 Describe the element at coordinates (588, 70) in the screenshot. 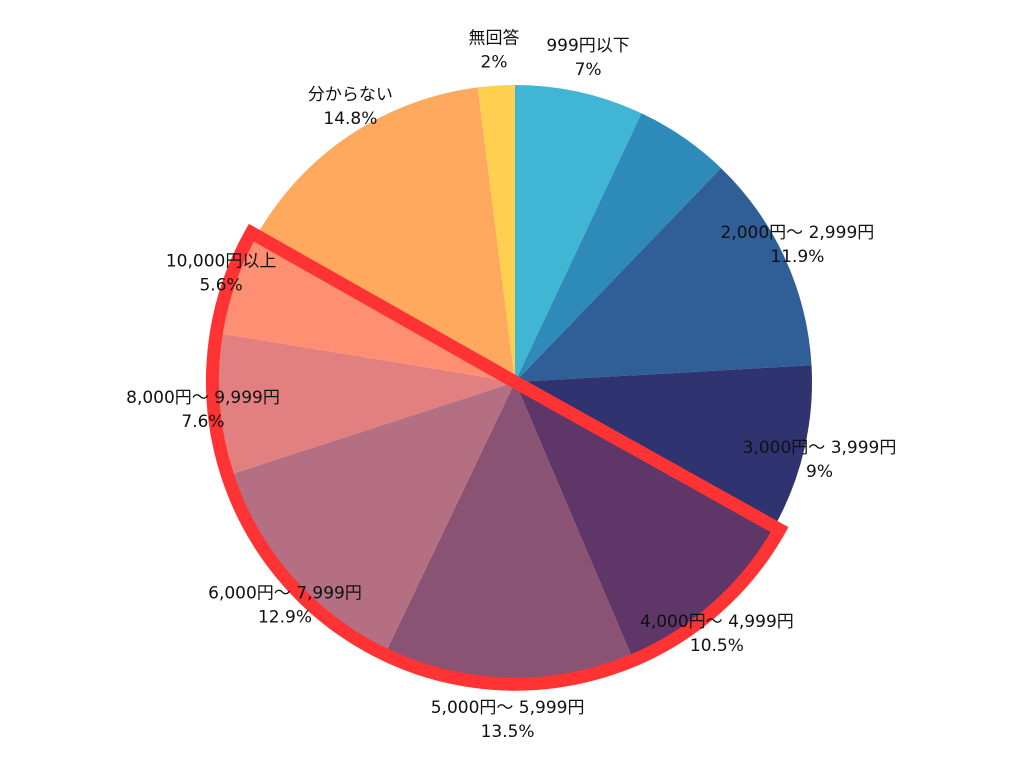

I see `slice-percent-label: 7%` at that location.